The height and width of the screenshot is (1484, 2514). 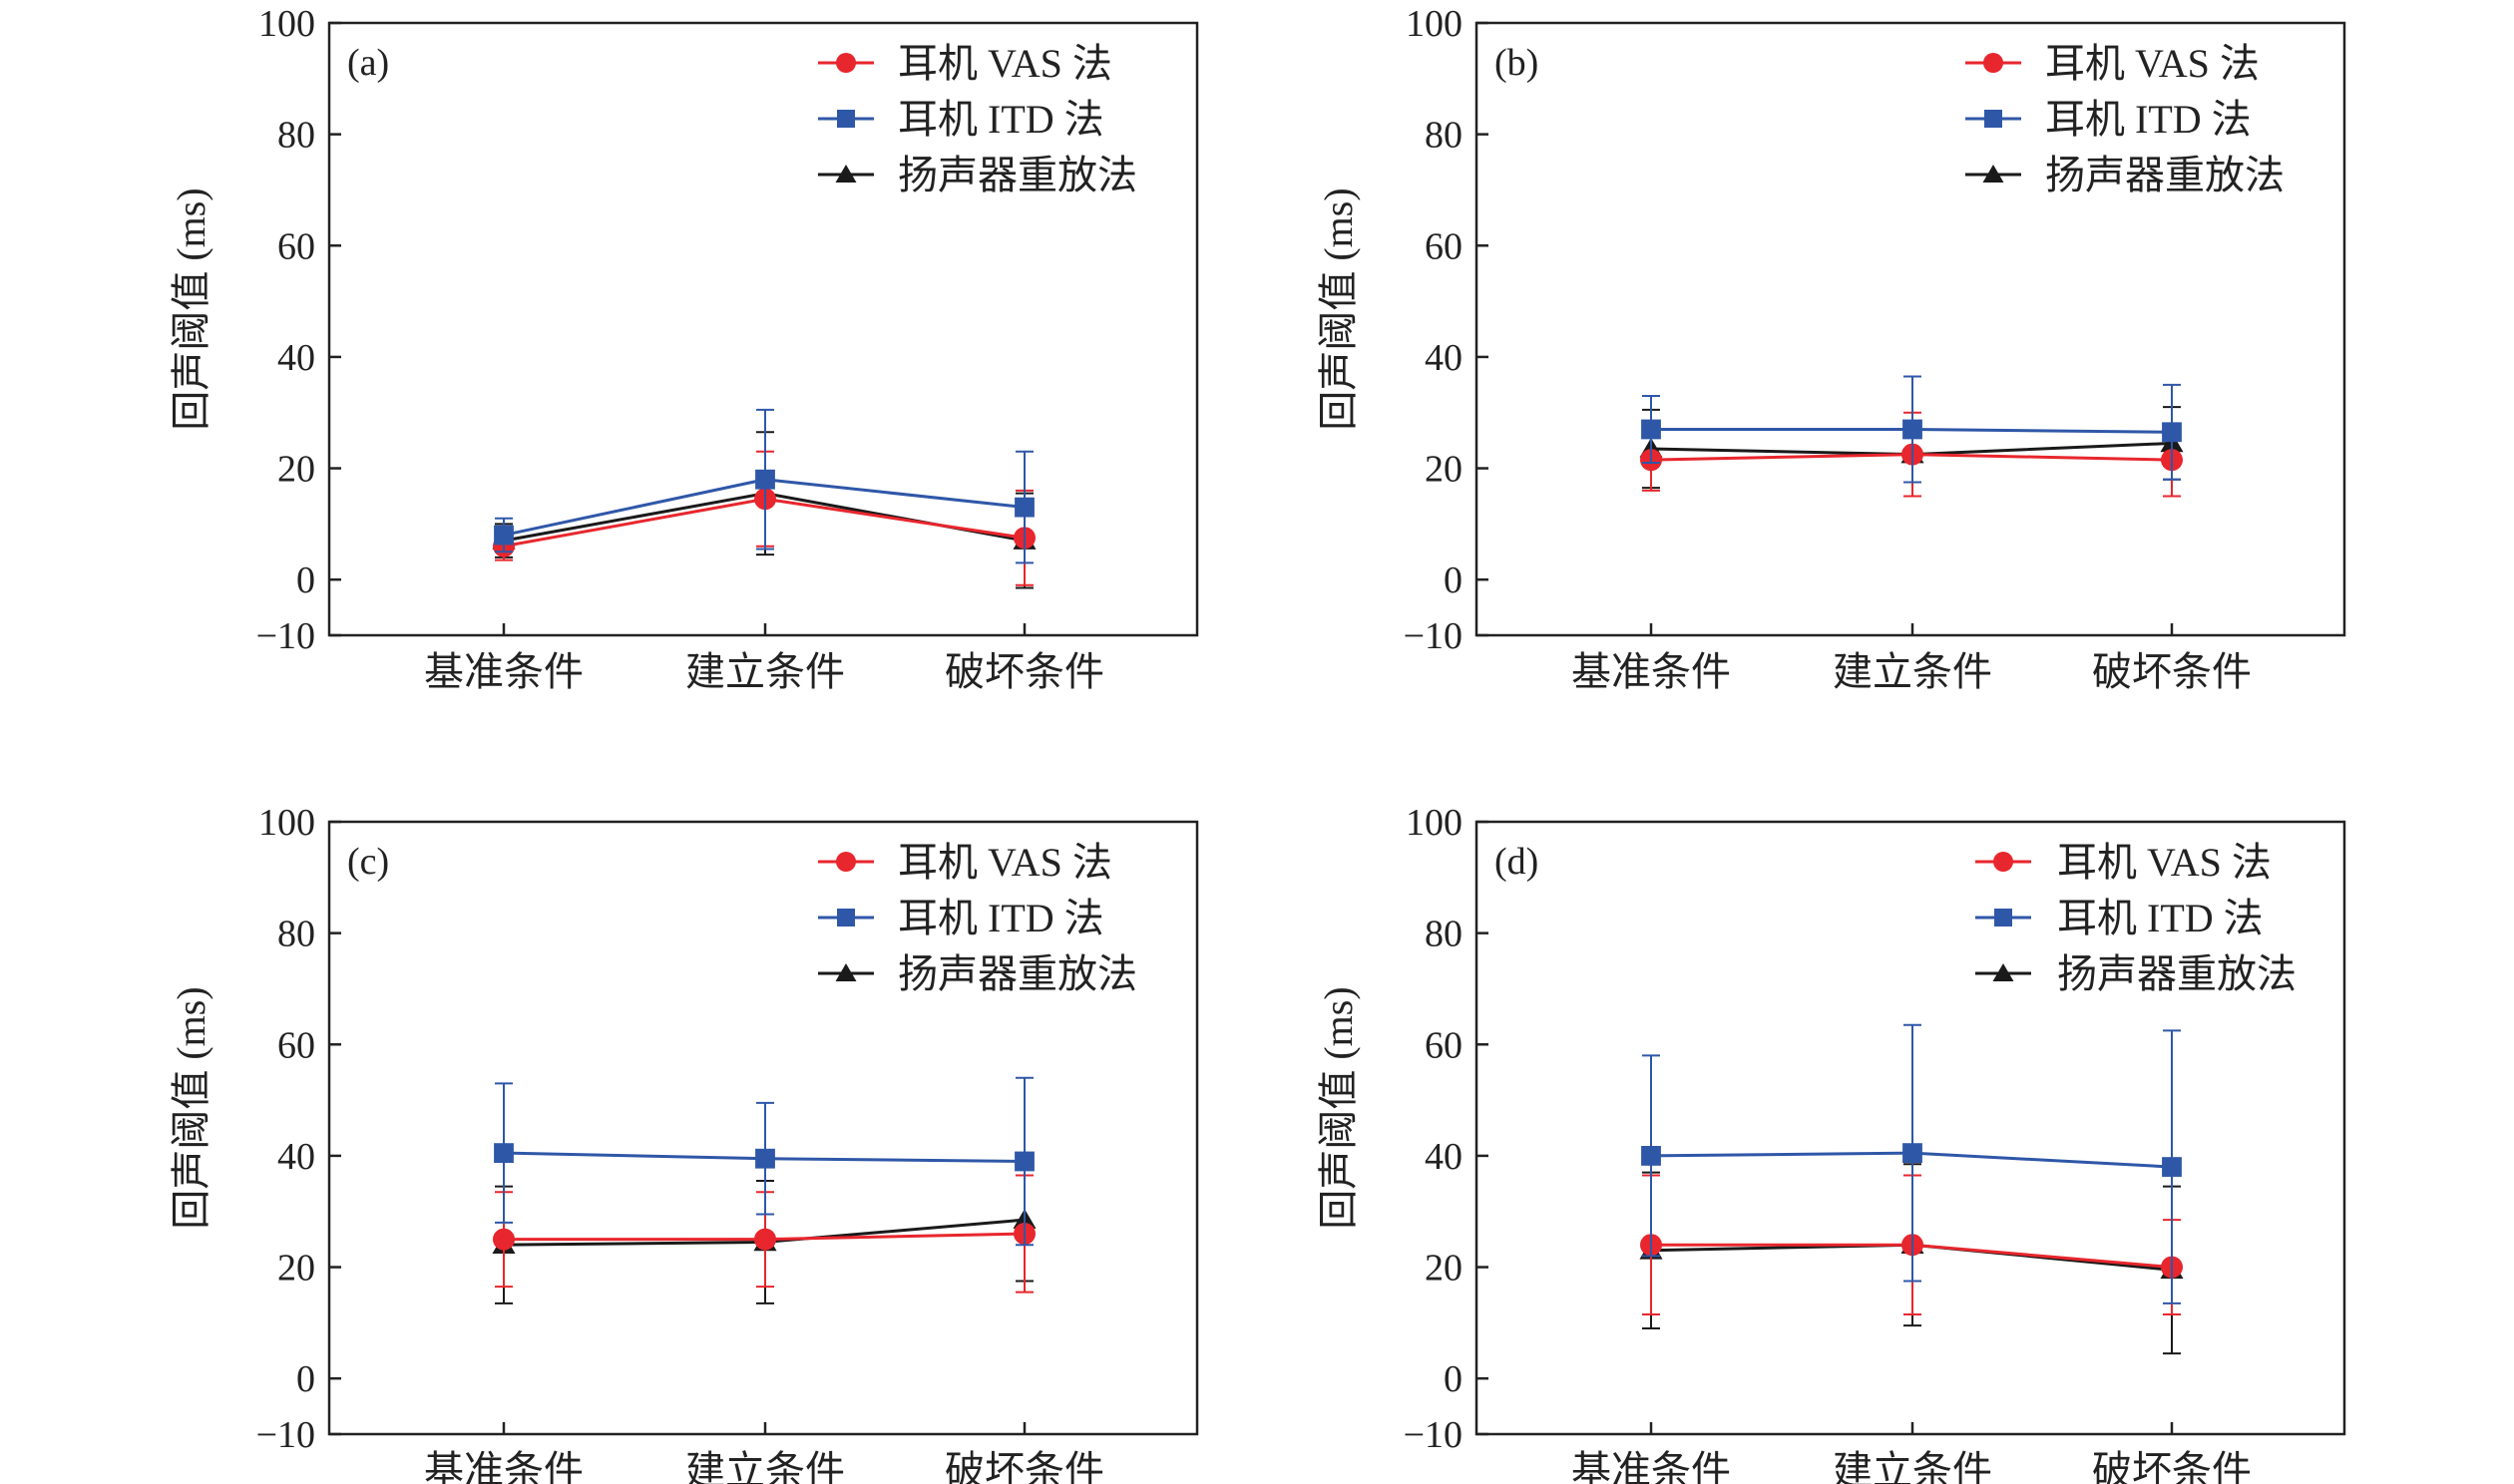 I want to click on panel-label: (c), so click(x=368, y=862).